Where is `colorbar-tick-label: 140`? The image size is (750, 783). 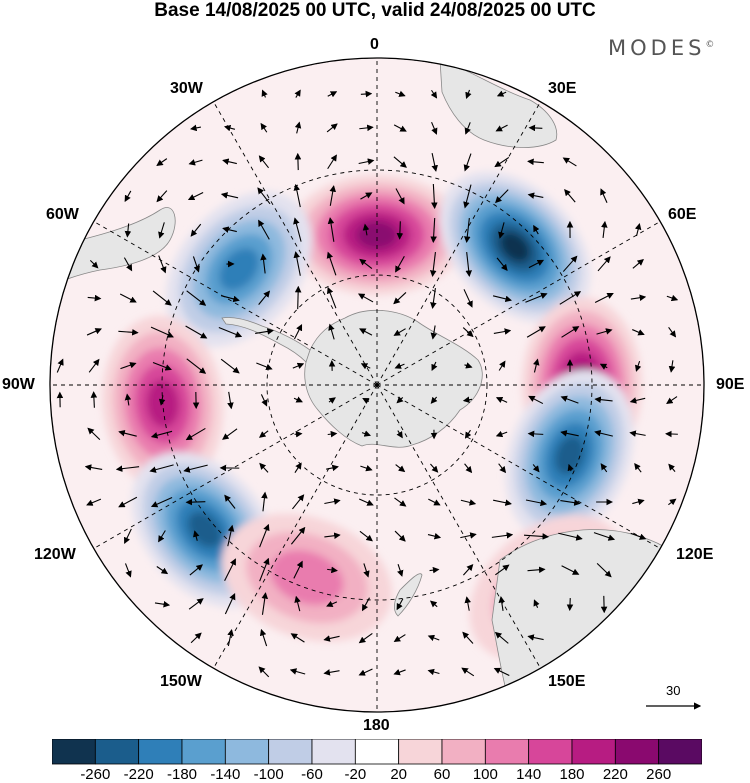 colorbar-tick-label: 140 is located at coordinates (529, 774).